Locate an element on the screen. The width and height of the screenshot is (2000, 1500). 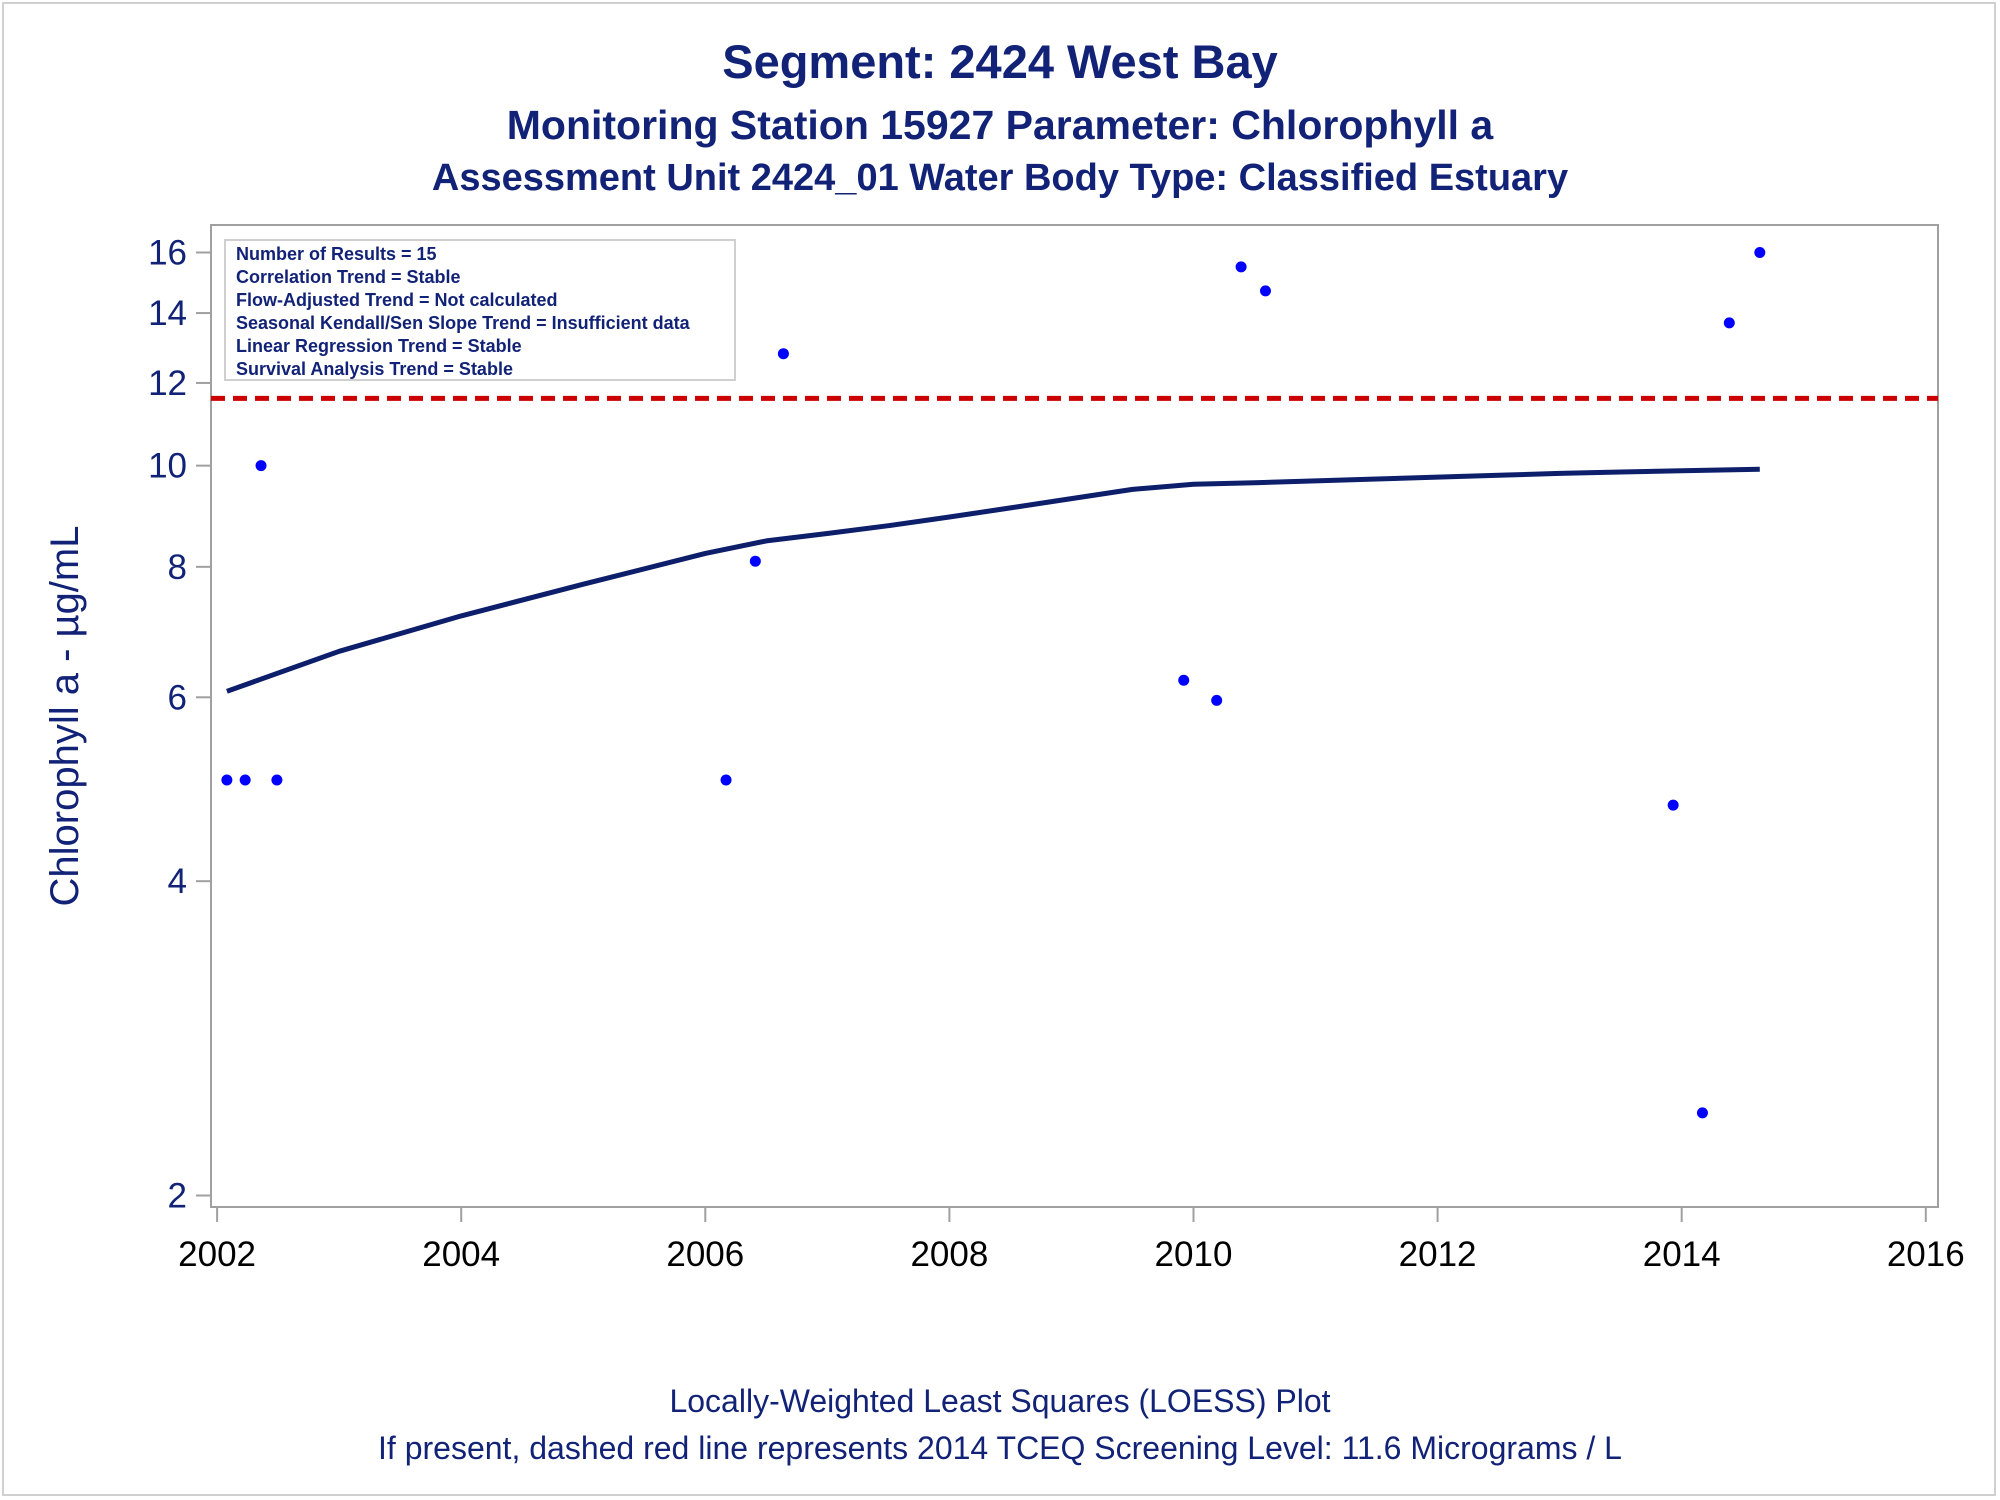
y-tick-label: 6 is located at coordinates (177, 697).